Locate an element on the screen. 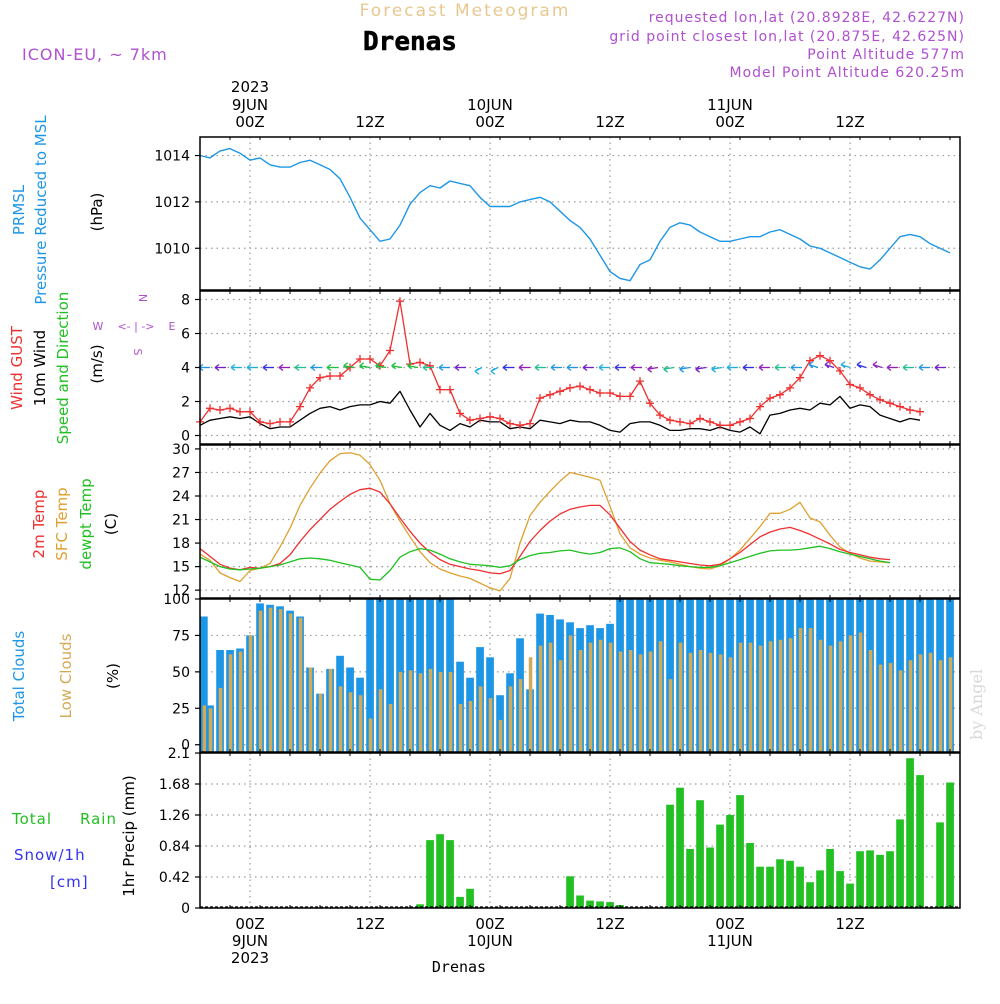 Image resolution: width=1000 pixels, height=1004 pixels. temp-label-2m: 2m Temp is located at coordinates (39, 524).